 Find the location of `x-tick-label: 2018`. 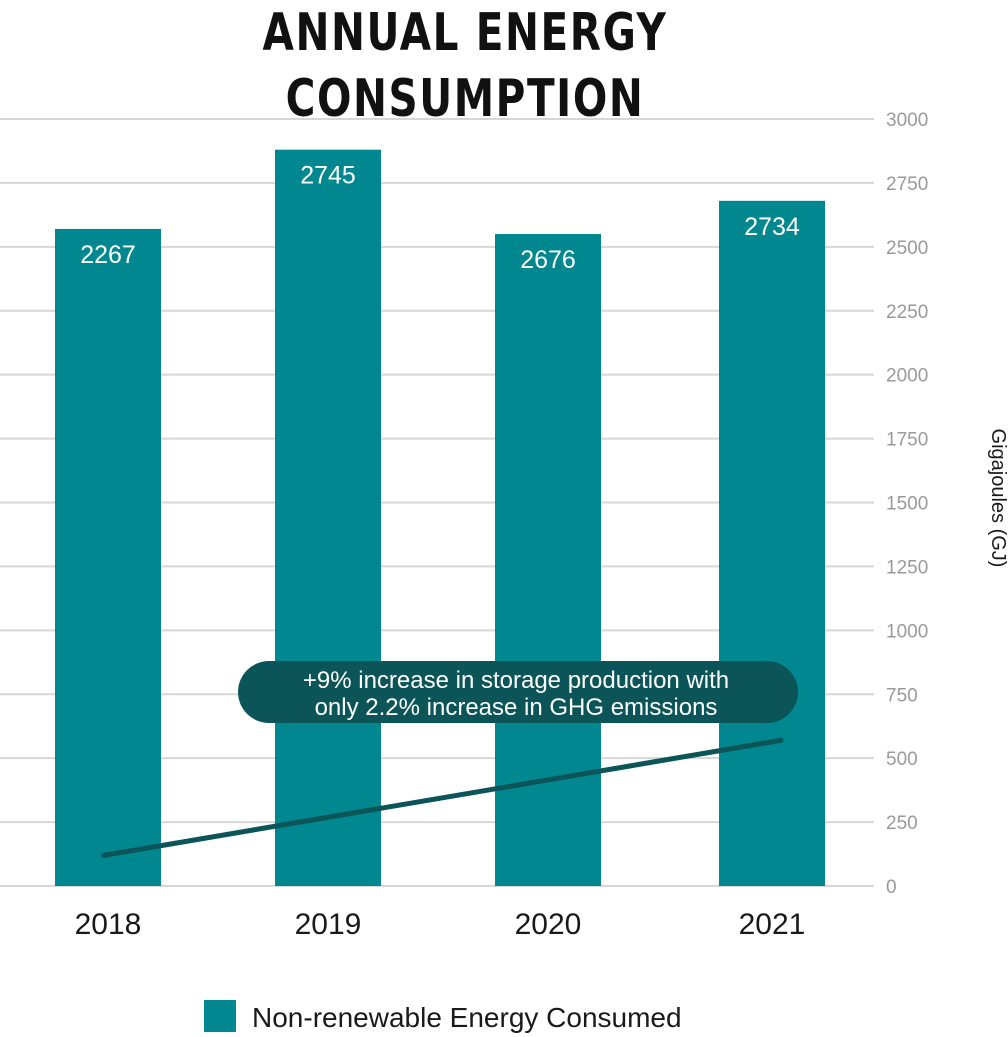

x-tick-label: 2018 is located at coordinates (108, 924).